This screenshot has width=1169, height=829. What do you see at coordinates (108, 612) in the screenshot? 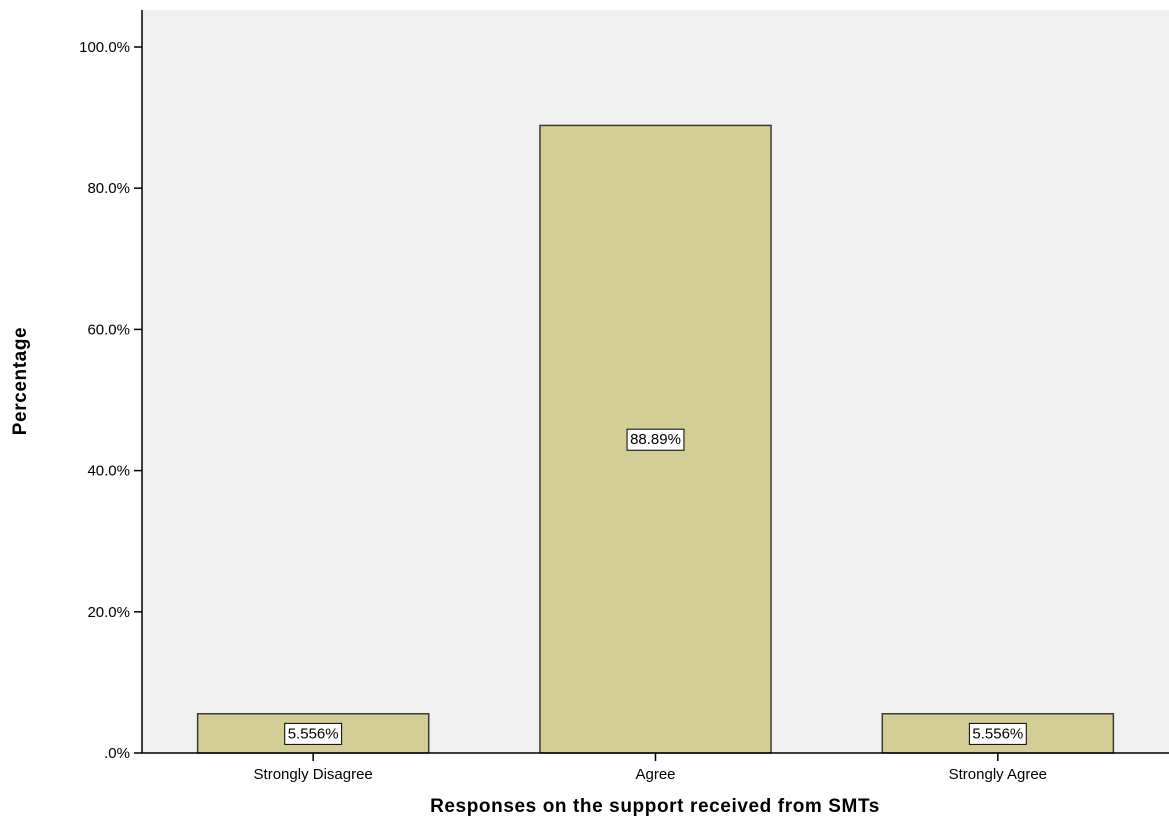
I see `y-tick-label: 20.0%` at bounding box center [108, 612].